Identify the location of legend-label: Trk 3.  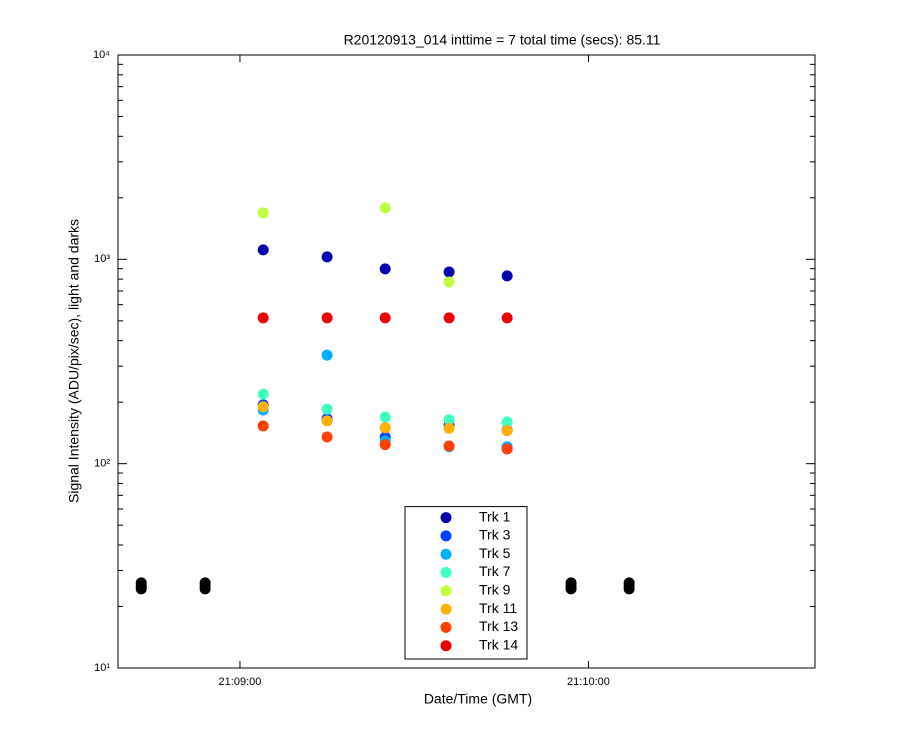
(495, 535).